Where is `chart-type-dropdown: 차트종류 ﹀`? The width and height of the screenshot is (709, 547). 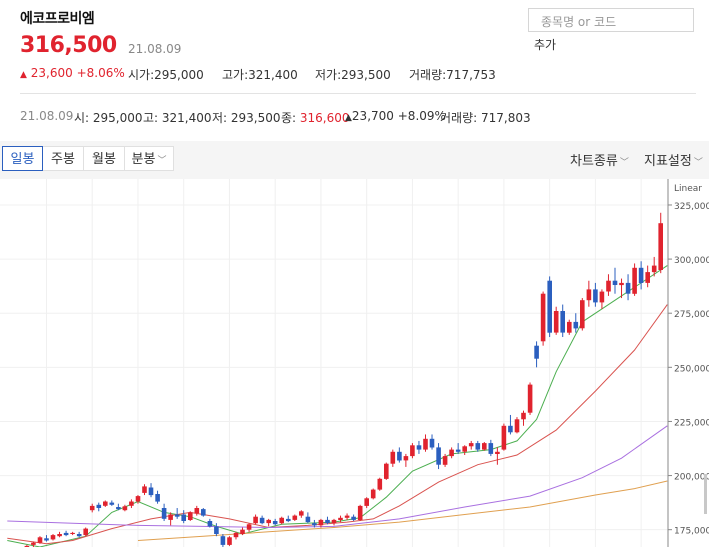 chart-type-dropdown: 차트종류 ﹀ is located at coordinates (599, 159).